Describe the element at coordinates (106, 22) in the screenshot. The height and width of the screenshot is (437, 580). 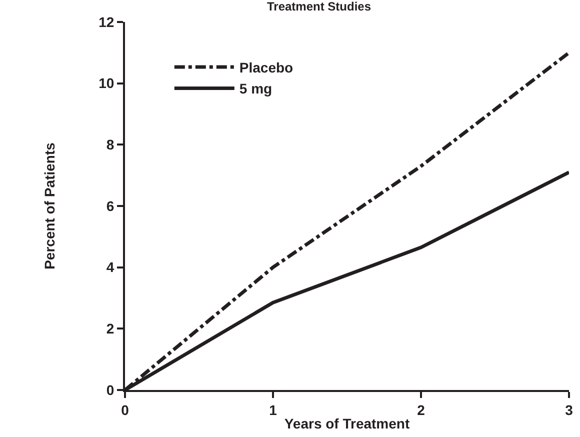
I see `y-tick-label: 12` at that location.